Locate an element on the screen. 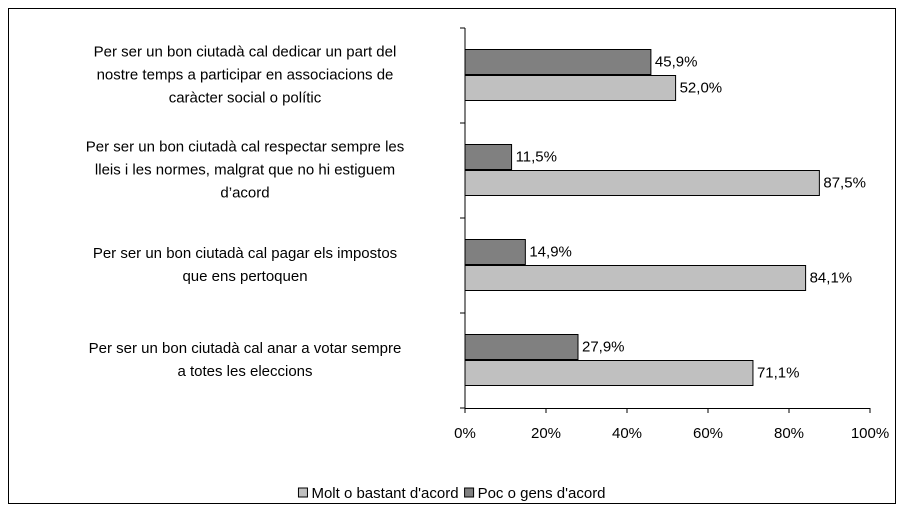  x-tick-label: 60% is located at coordinates (708, 433).